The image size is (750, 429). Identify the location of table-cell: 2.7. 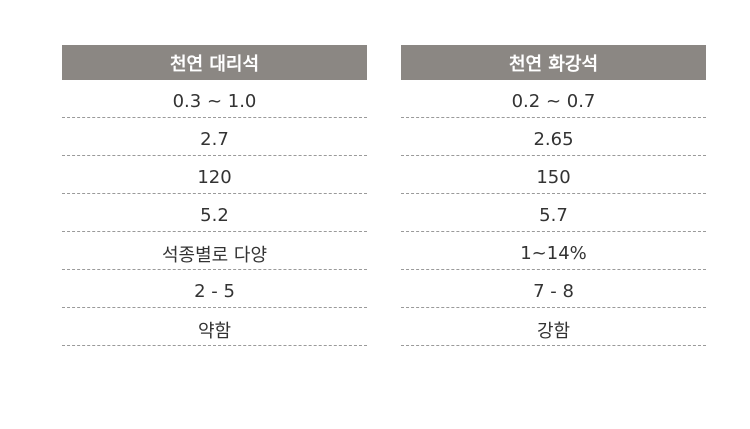
(214, 137).